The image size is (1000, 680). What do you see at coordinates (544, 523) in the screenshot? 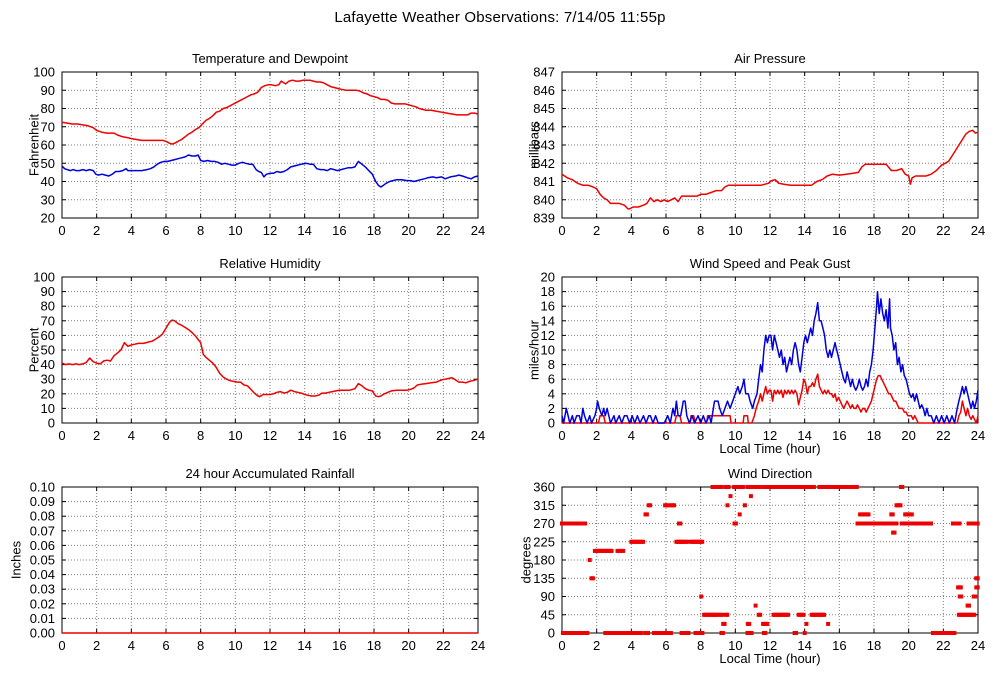
I see `svg-text: 270` at bounding box center [544, 523].